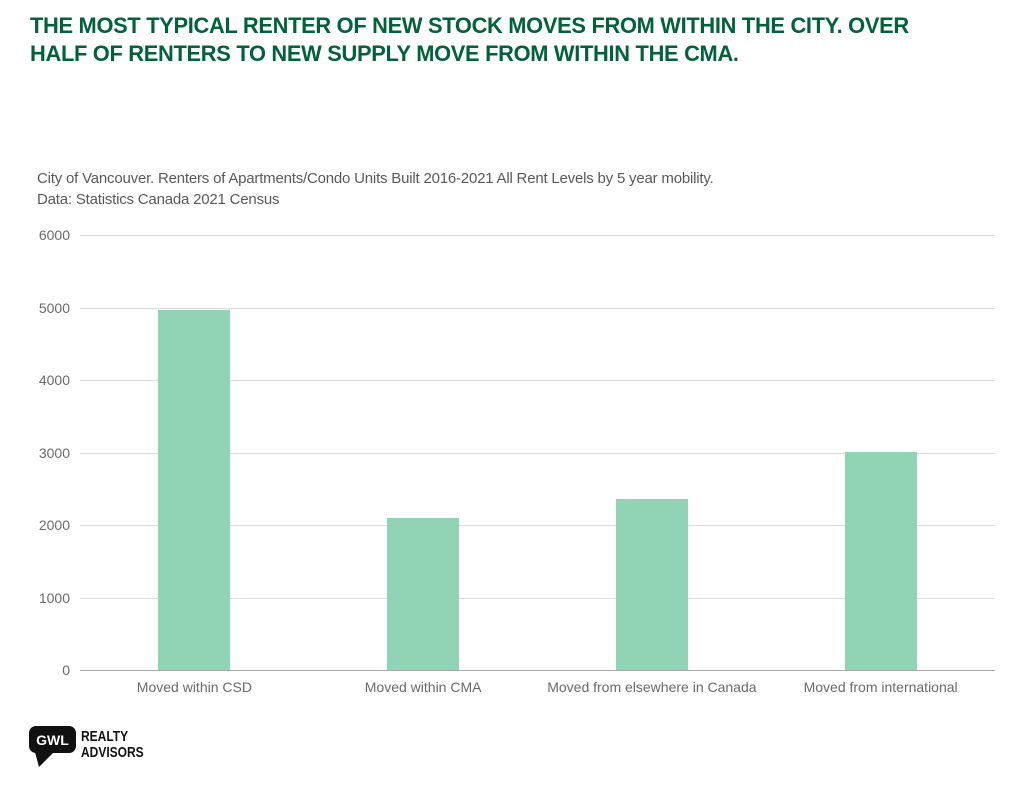 This screenshot has height=799, width=1026. I want to click on x-tick-label: Moved within CSD, so click(194, 687).